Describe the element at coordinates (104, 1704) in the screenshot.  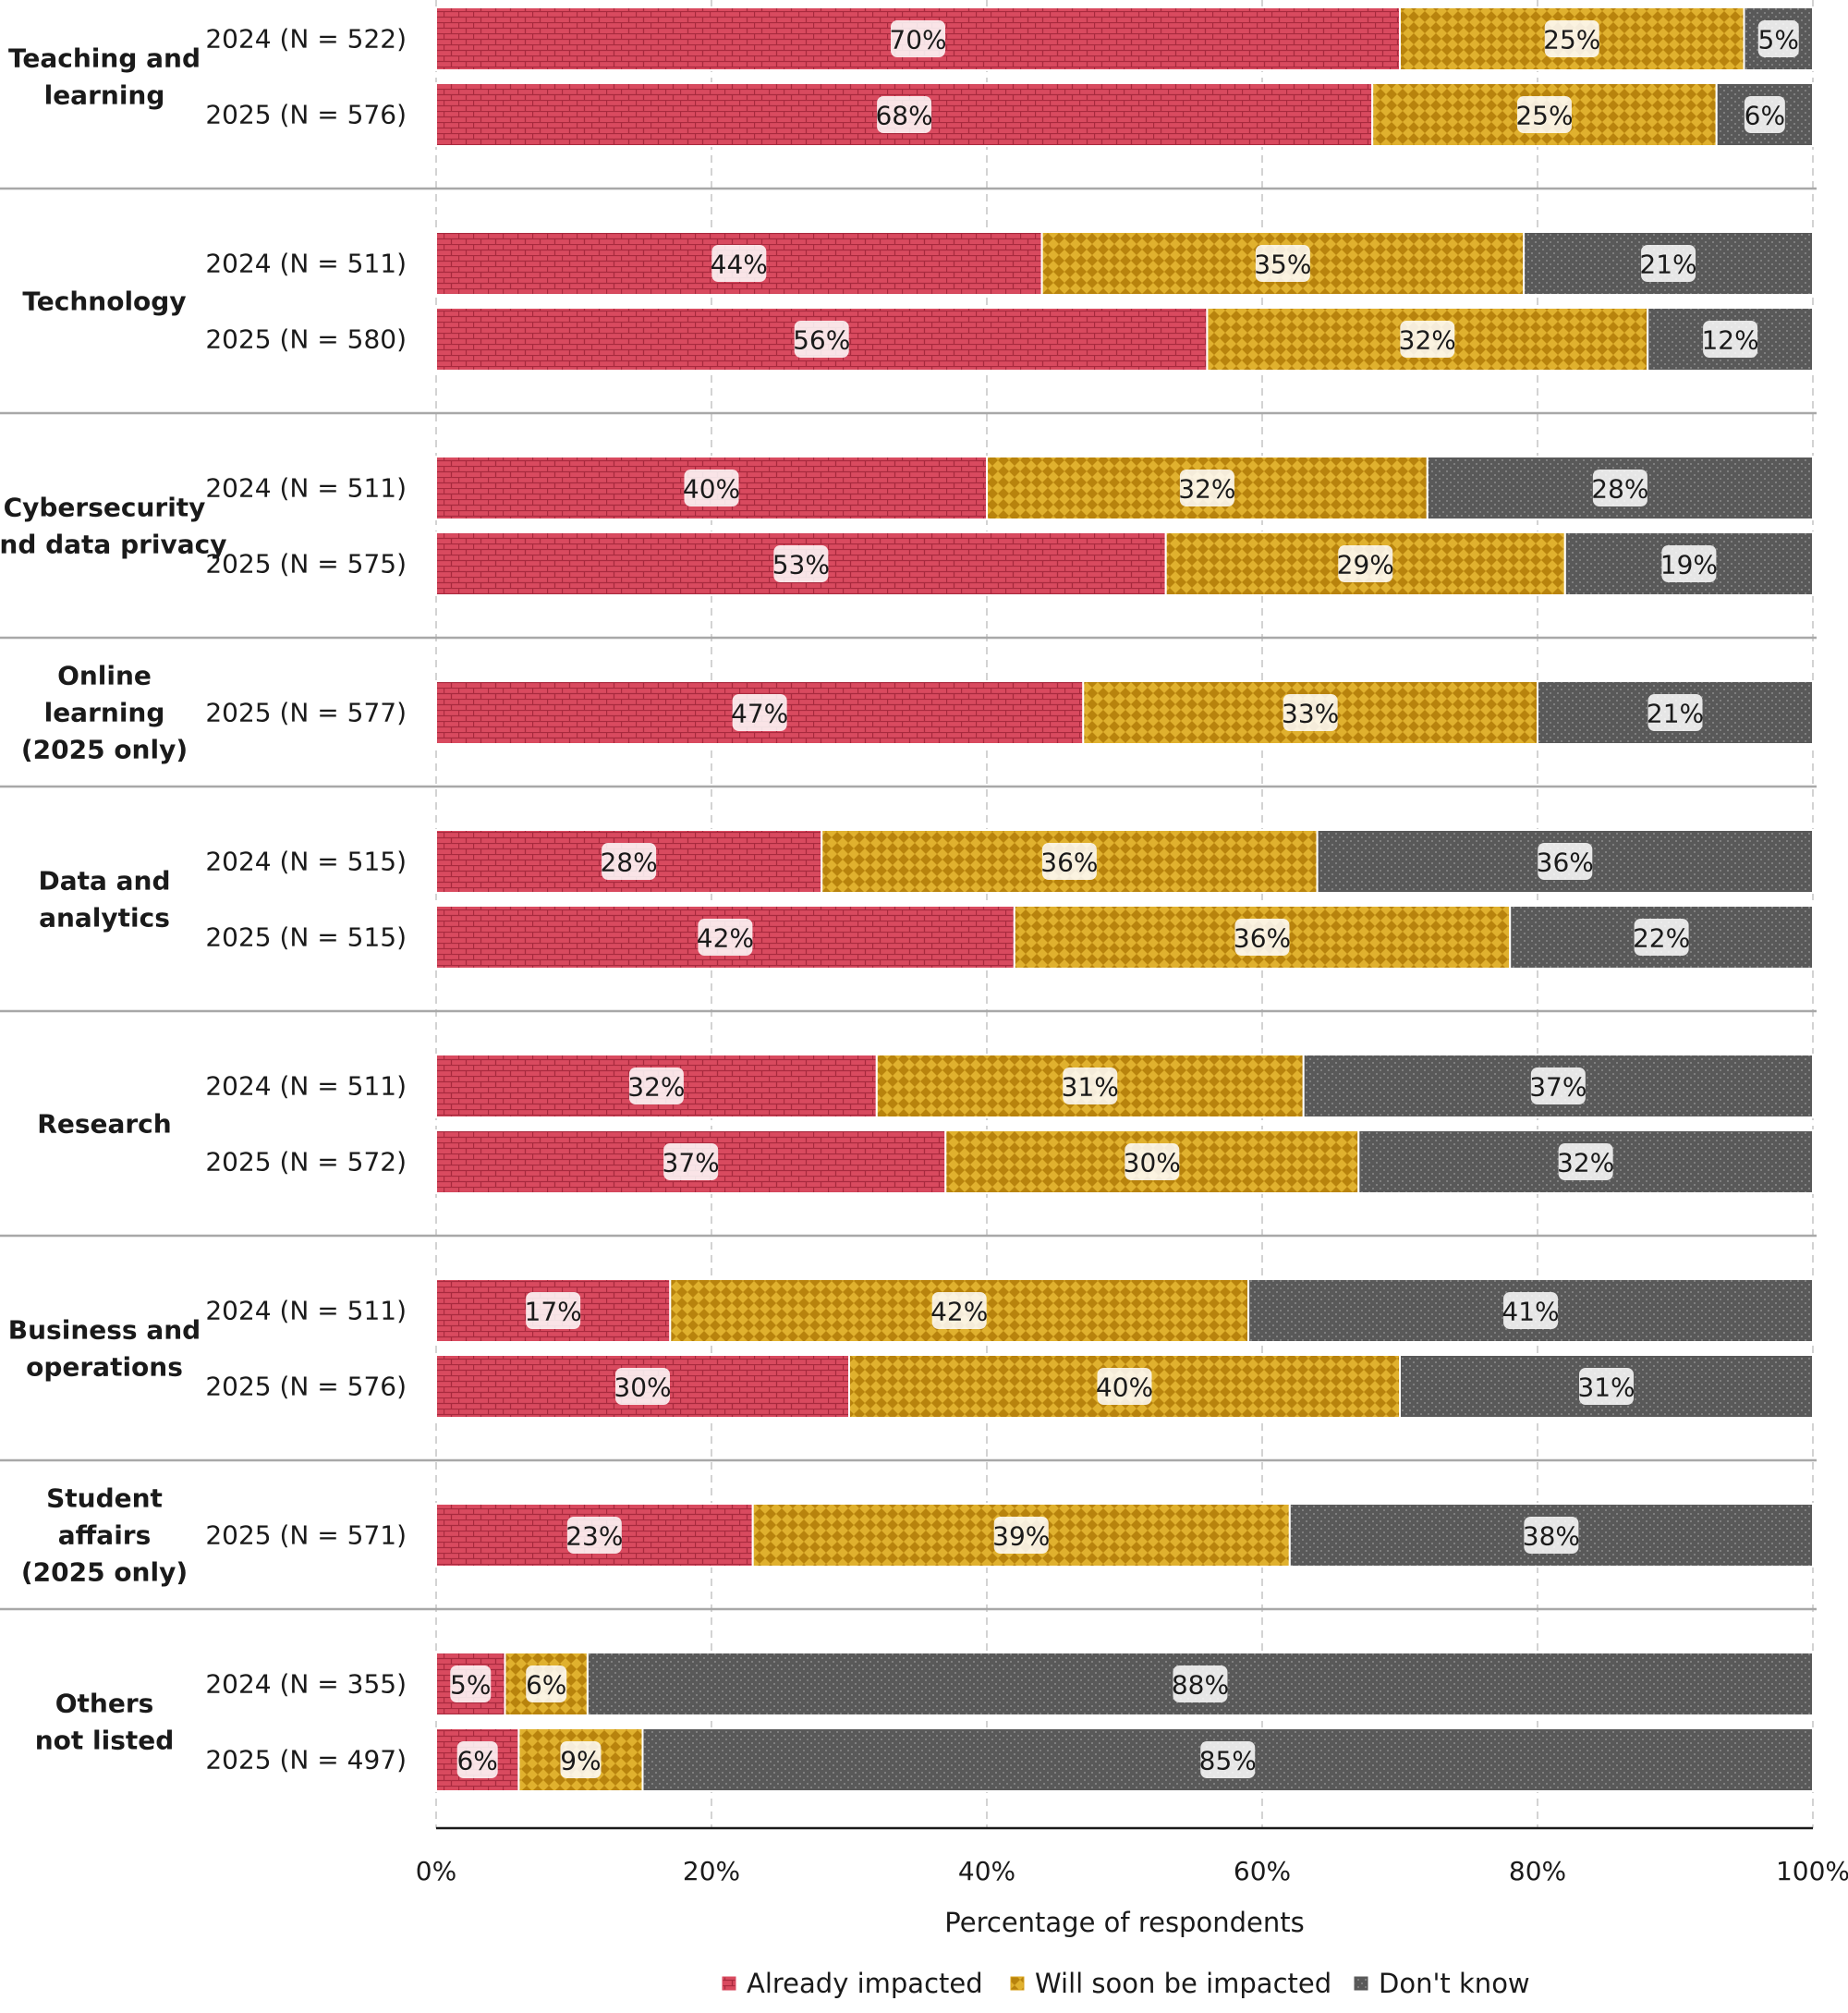
I see `category-label: Others` at that location.